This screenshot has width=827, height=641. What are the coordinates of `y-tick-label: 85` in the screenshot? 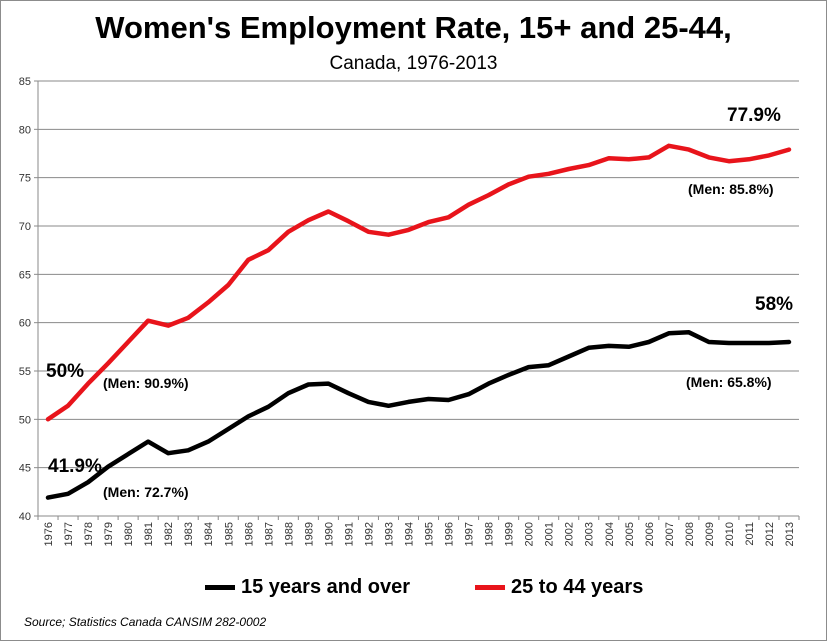 It's located at (25, 82).